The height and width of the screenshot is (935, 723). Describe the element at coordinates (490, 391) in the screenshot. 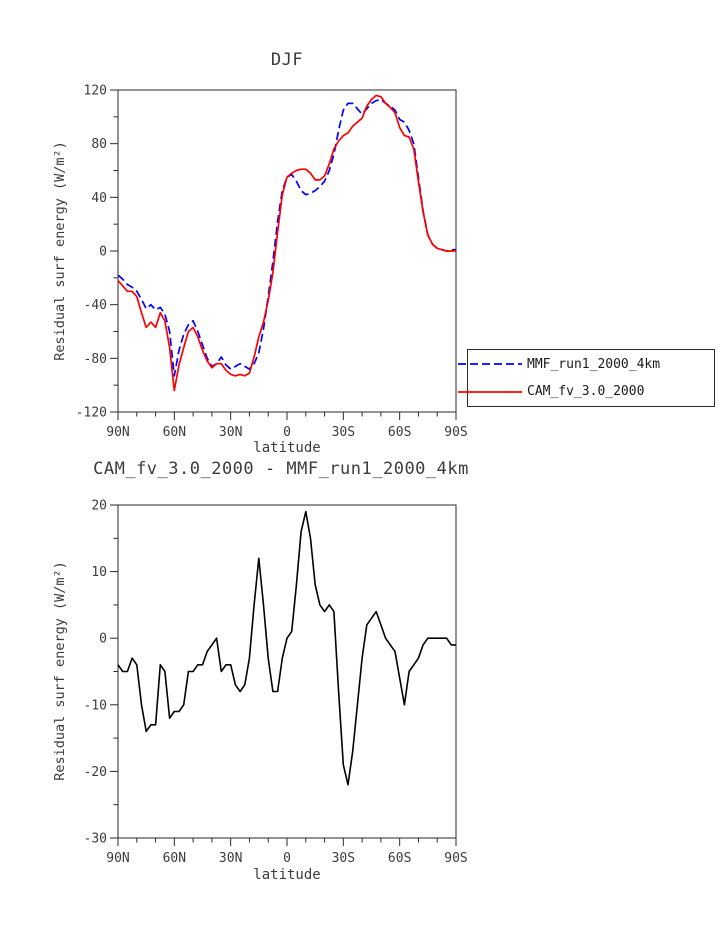

I see `cam-line-sample-icon` at that location.